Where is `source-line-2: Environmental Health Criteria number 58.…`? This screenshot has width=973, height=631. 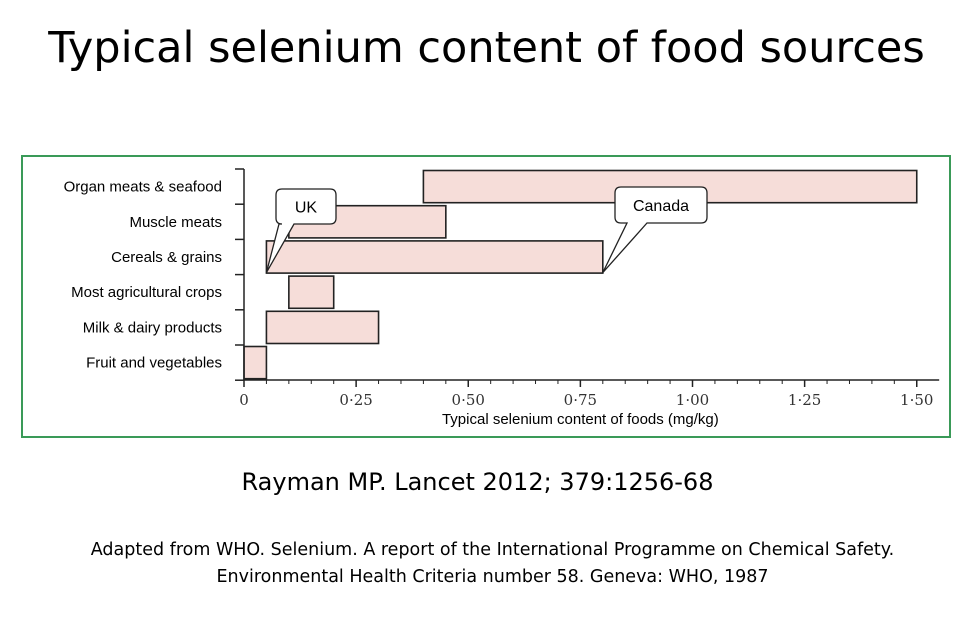
source-line-2: Environmental Health Criteria number 58.… is located at coordinates (492, 577).